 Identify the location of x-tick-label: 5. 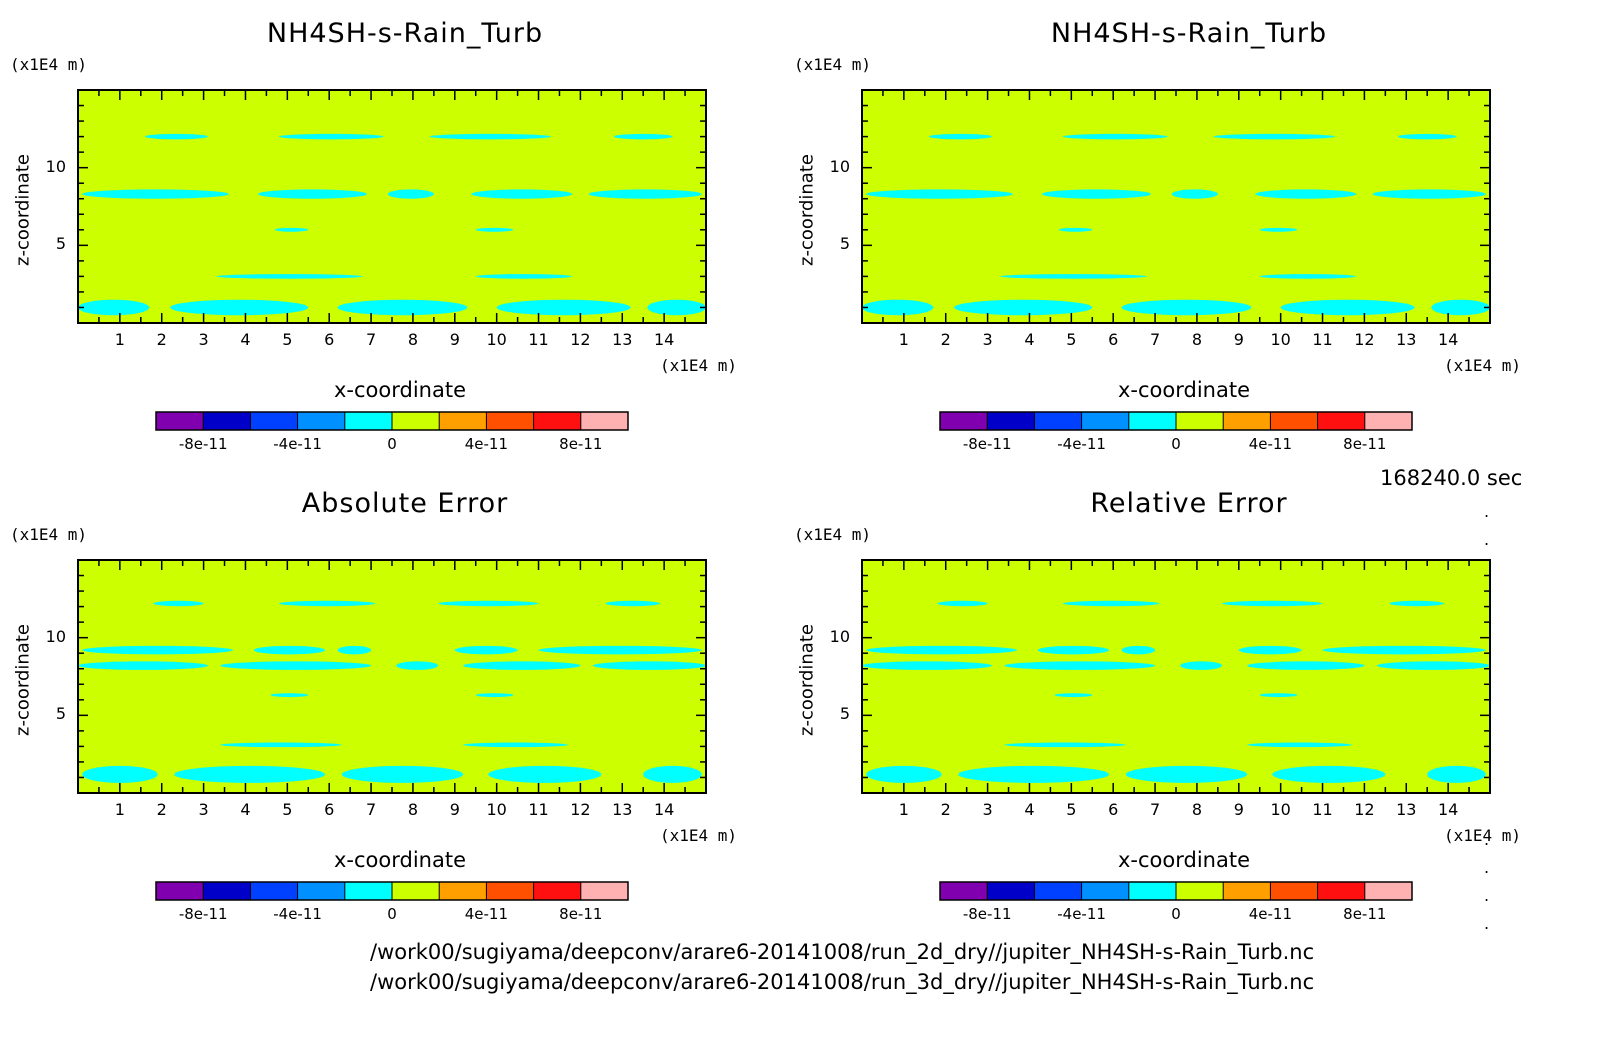
(1071, 809).